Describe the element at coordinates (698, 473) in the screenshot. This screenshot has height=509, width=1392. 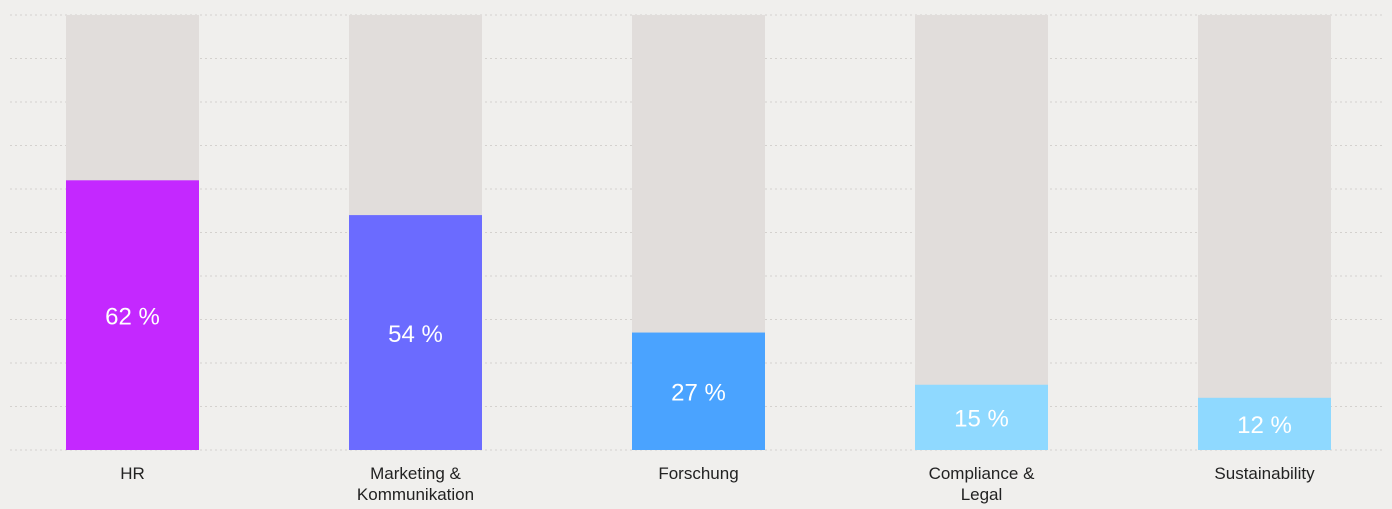
I see `x-tick-label: Forschung` at that location.